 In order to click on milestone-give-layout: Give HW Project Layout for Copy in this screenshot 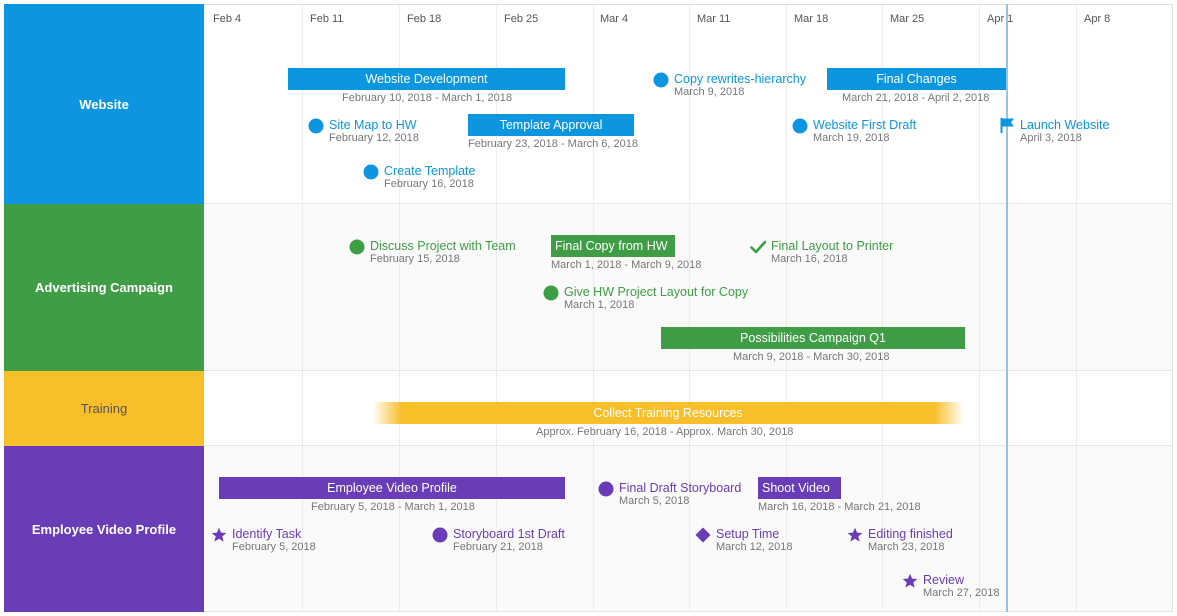, I will do `click(656, 292)`.